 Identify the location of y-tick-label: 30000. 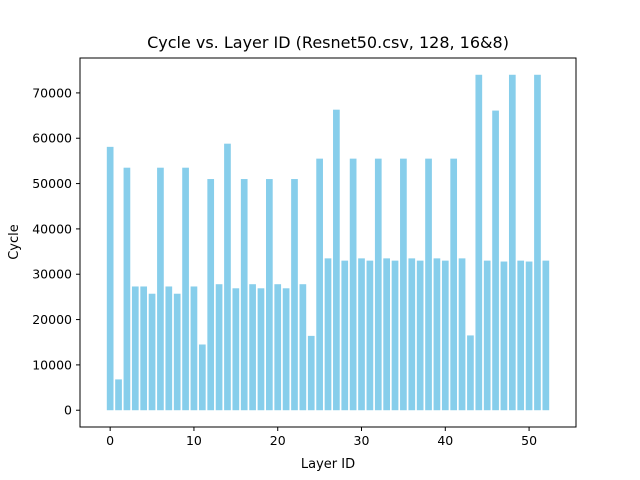
(52, 274).